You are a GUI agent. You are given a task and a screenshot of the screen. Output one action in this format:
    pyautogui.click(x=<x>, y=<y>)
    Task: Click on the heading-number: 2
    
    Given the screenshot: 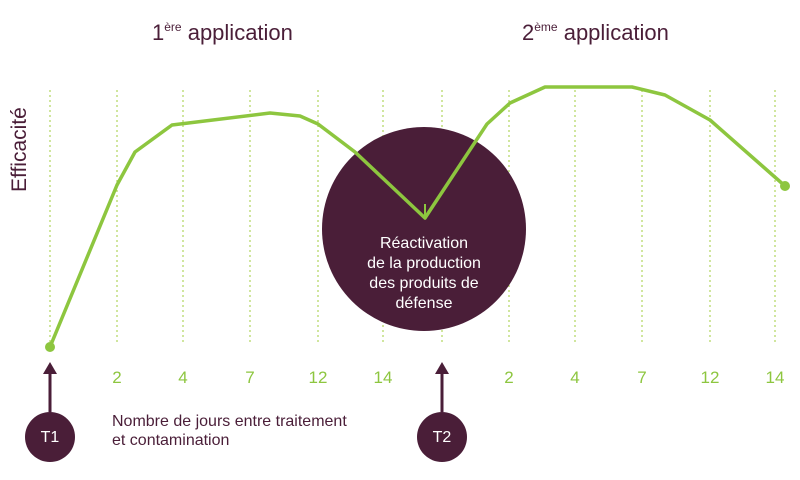 What is the action you would take?
    pyautogui.click(x=528, y=32)
    